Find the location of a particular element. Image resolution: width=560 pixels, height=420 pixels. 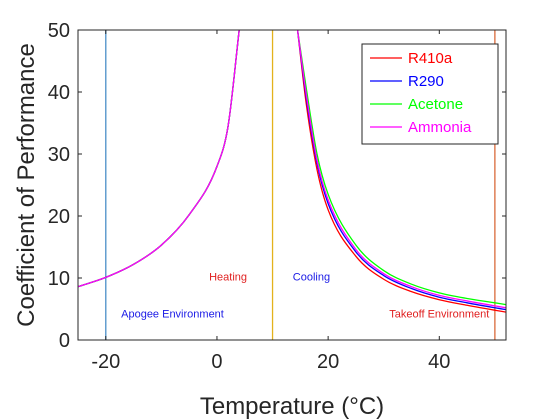

legend-label-acetone: Acetone is located at coordinates (435, 104).